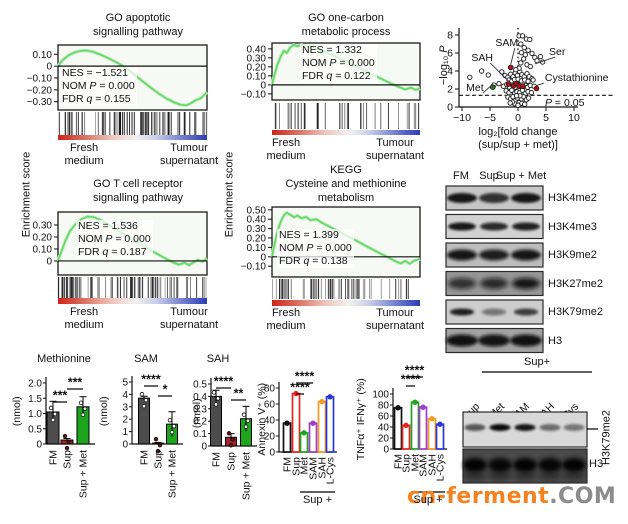  What do you see at coordinates (49, 261) in the screenshot?
I see `gsea-ytick-label-a2: 0` at bounding box center [49, 261].